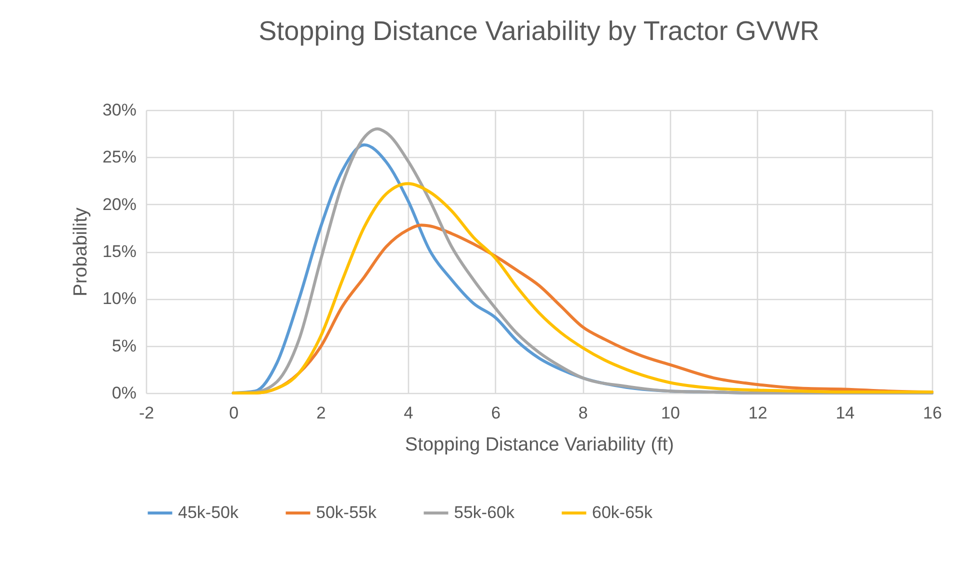 This screenshot has height=567, width=964. Describe the element at coordinates (932, 413) in the screenshot. I see `x-tick-label: 16` at that location.